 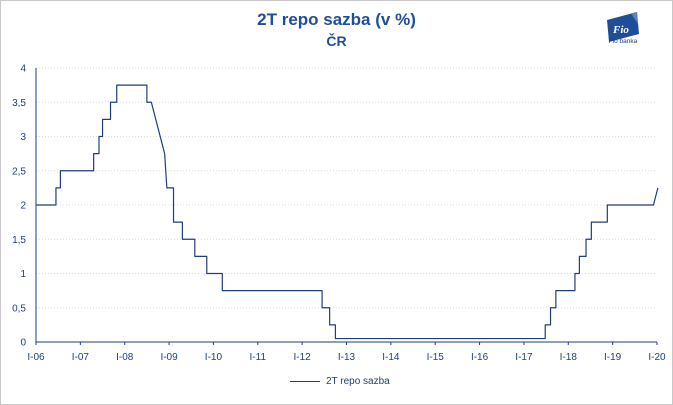 What do you see at coordinates (358, 381) in the screenshot?
I see `legend-label: 2T repo sazba` at bounding box center [358, 381].